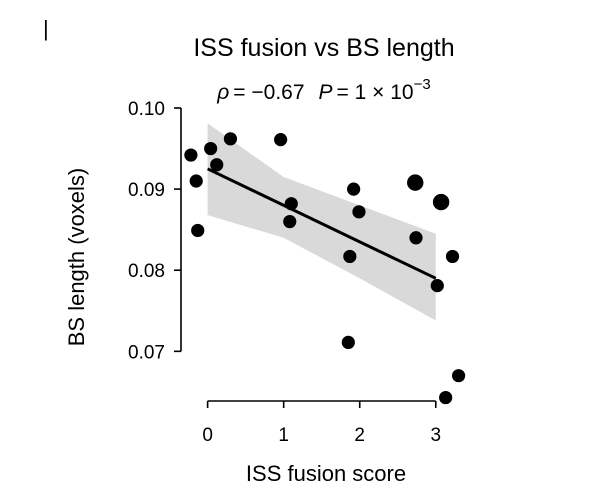  What do you see at coordinates (326, 92) in the screenshot?
I see `p-symbol: P` at bounding box center [326, 92].